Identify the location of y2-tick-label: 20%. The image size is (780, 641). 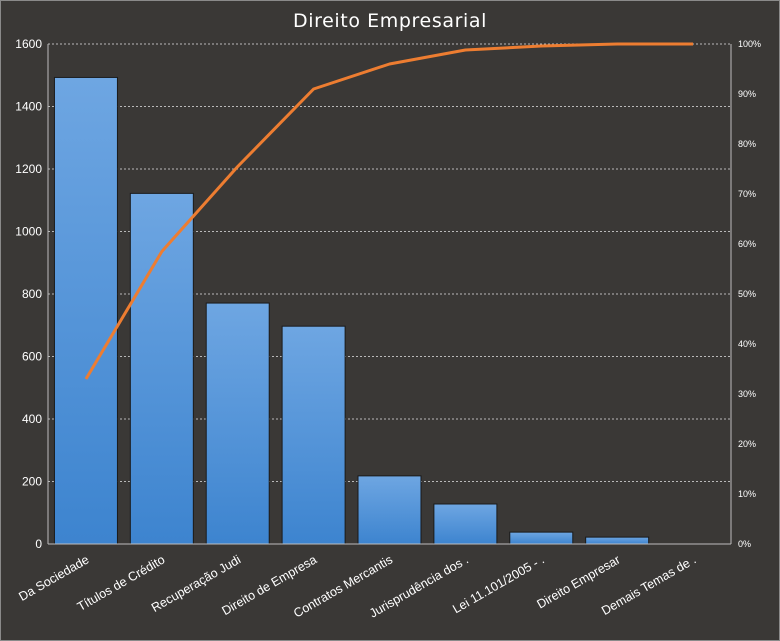
(747, 444).